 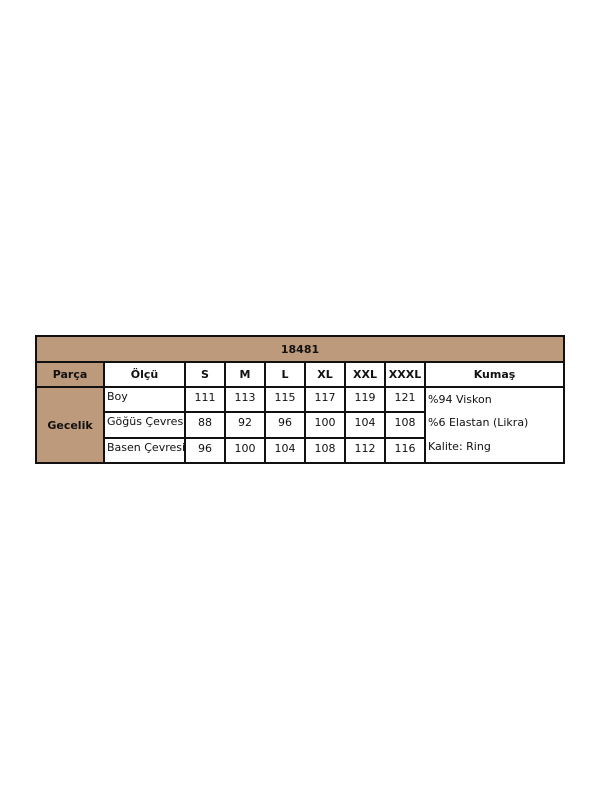 What do you see at coordinates (366, 375) in the screenshot?
I see `column-header: XXL` at bounding box center [366, 375].